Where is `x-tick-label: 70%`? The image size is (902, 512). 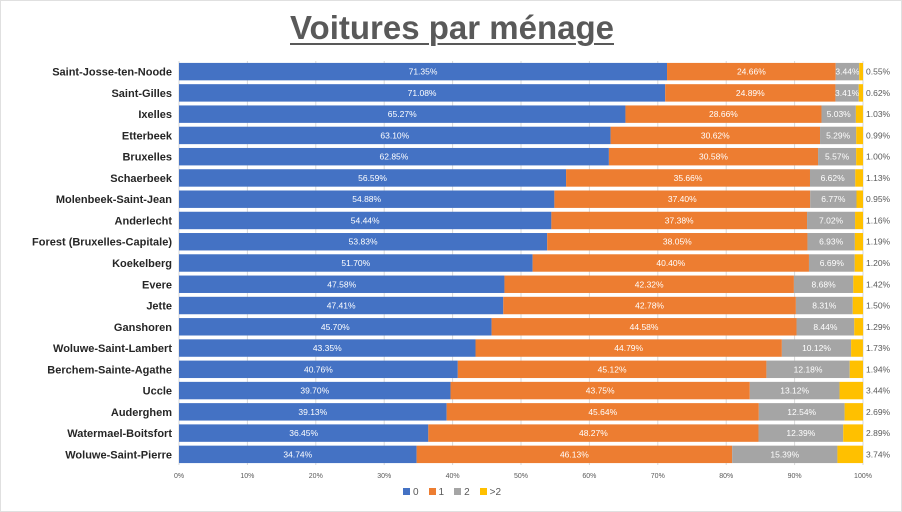
x-tick-label: 70% is located at coordinates (658, 476).